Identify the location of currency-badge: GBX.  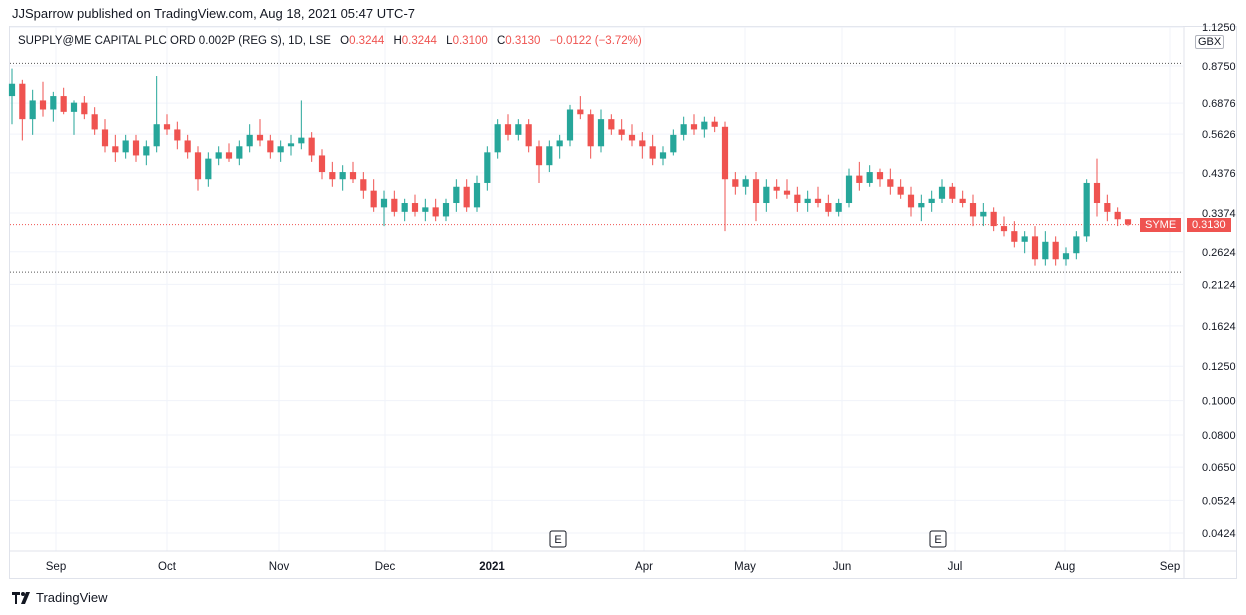
(1210, 42).